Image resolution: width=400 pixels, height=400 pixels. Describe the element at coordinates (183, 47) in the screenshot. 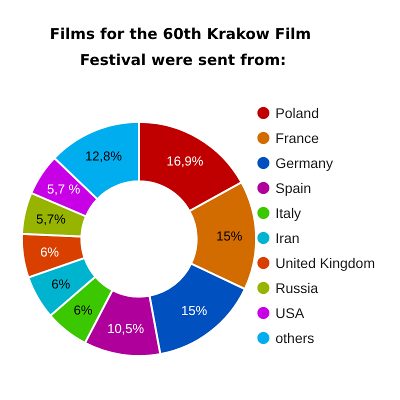

I see `chart-title: Films for the 60th Krakow Film Festival were sent from:` at that location.